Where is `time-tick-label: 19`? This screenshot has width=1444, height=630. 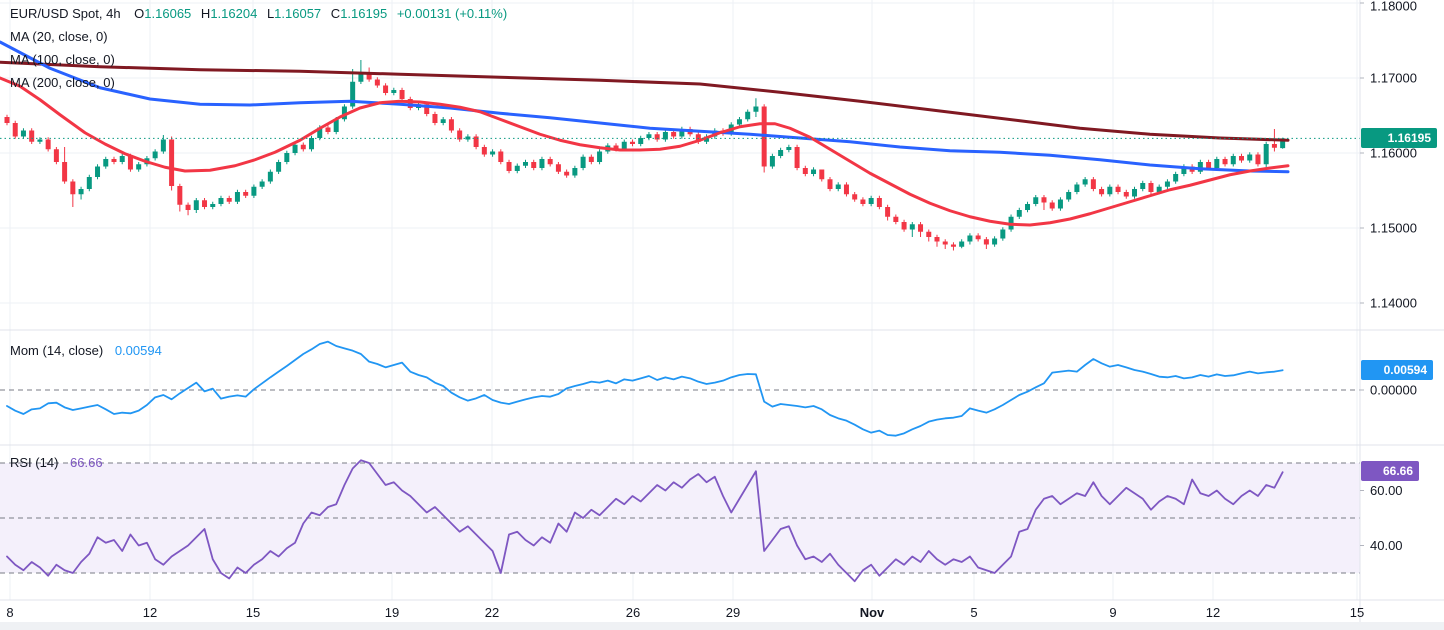 time-tick-label: 19 is located at coordinates (392, 612).